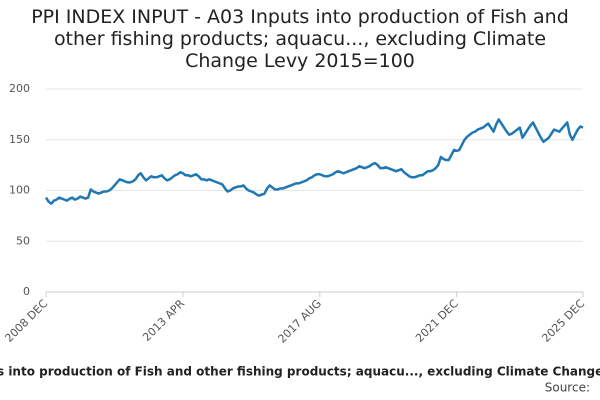 Image resolution: width=600 pixels, height=400 pixels. I want to click on x-tick-label: 2017 AUG, so click(300, 321).